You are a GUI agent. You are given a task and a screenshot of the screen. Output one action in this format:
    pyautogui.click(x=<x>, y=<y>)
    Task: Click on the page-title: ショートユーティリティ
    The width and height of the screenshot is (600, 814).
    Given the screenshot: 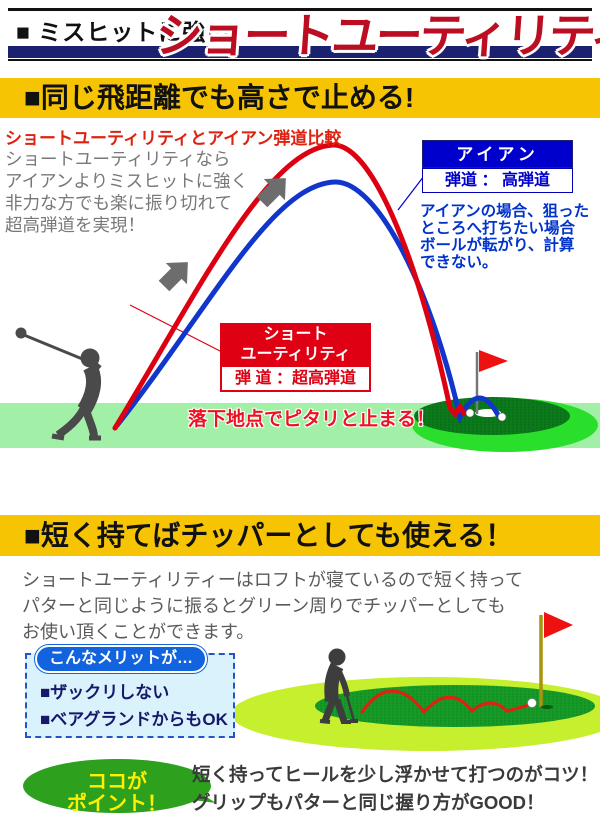 What is the action you would take?
    pyautogui.click(x=376, y=35)
    